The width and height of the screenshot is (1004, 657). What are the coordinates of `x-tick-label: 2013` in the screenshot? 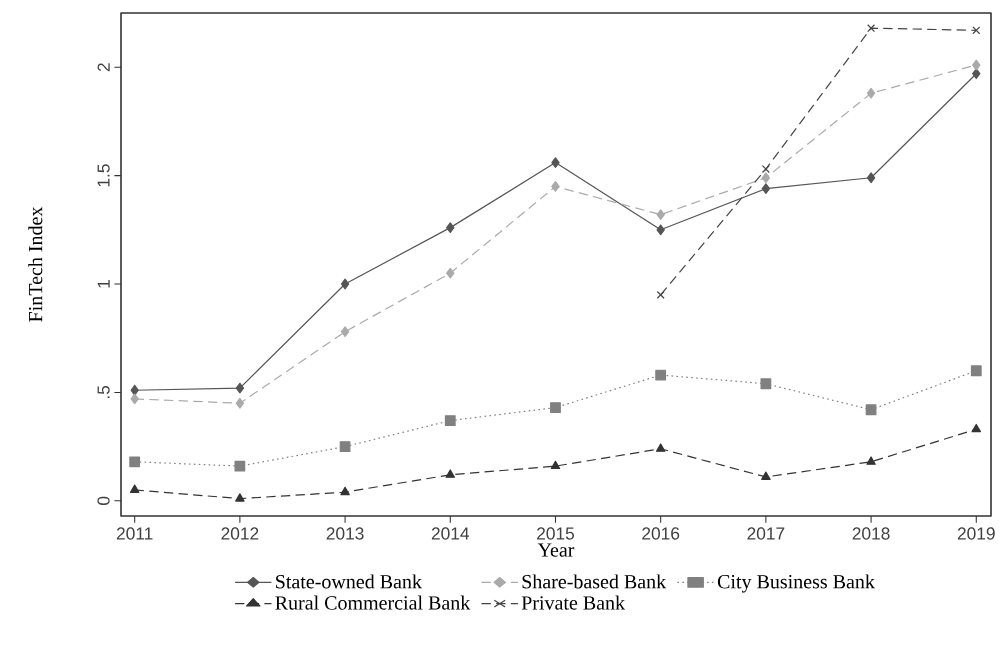 It's located at (345, 533).